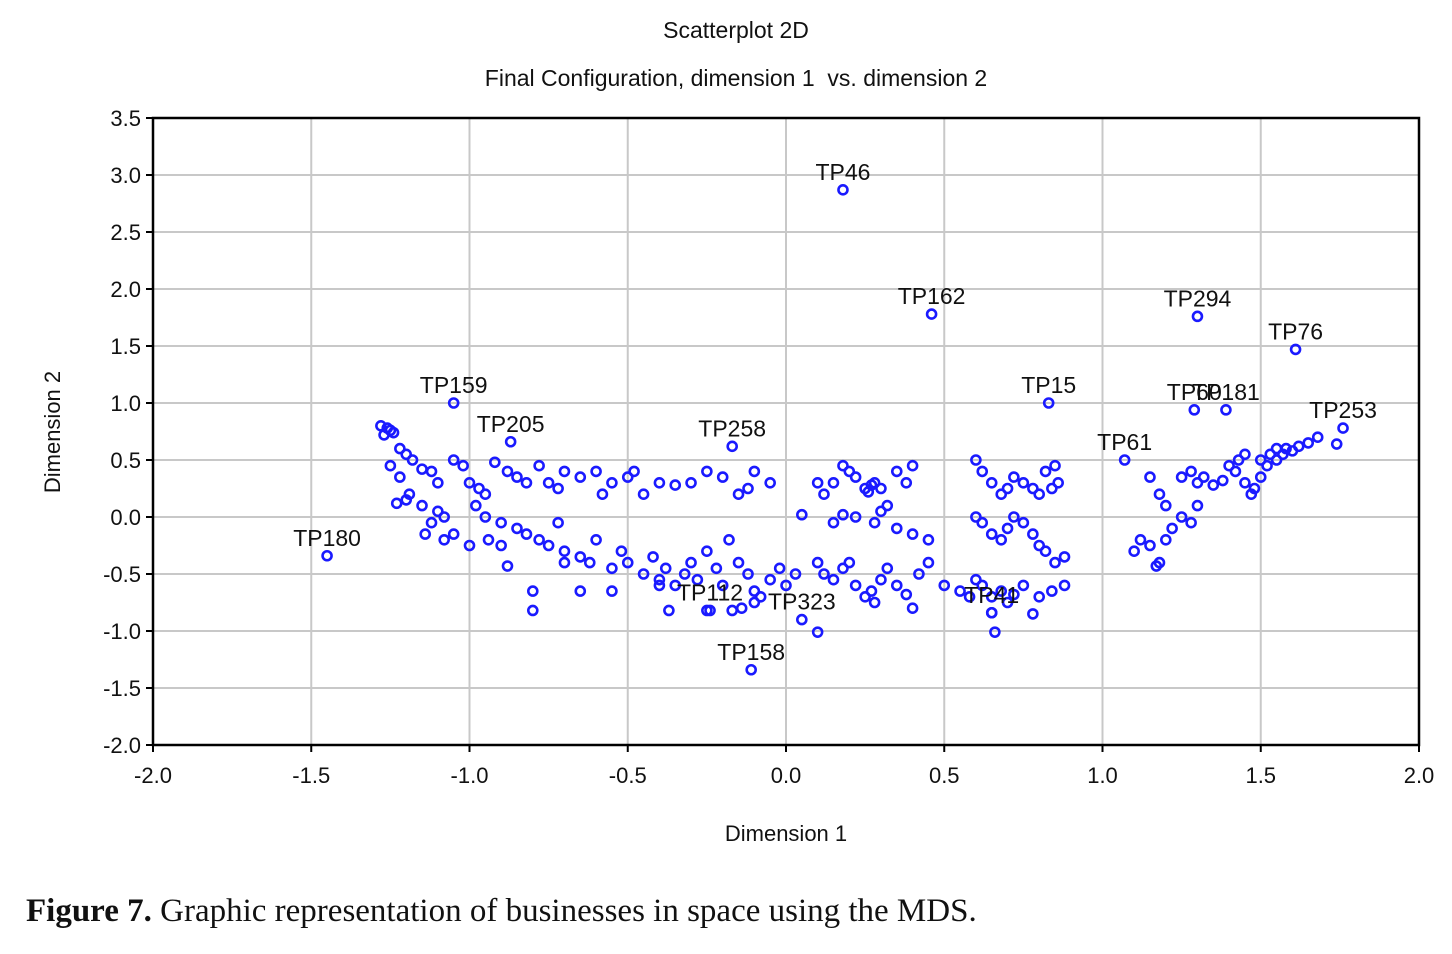  I want to click on y-tick-label: 0.0, so click(125, 517).